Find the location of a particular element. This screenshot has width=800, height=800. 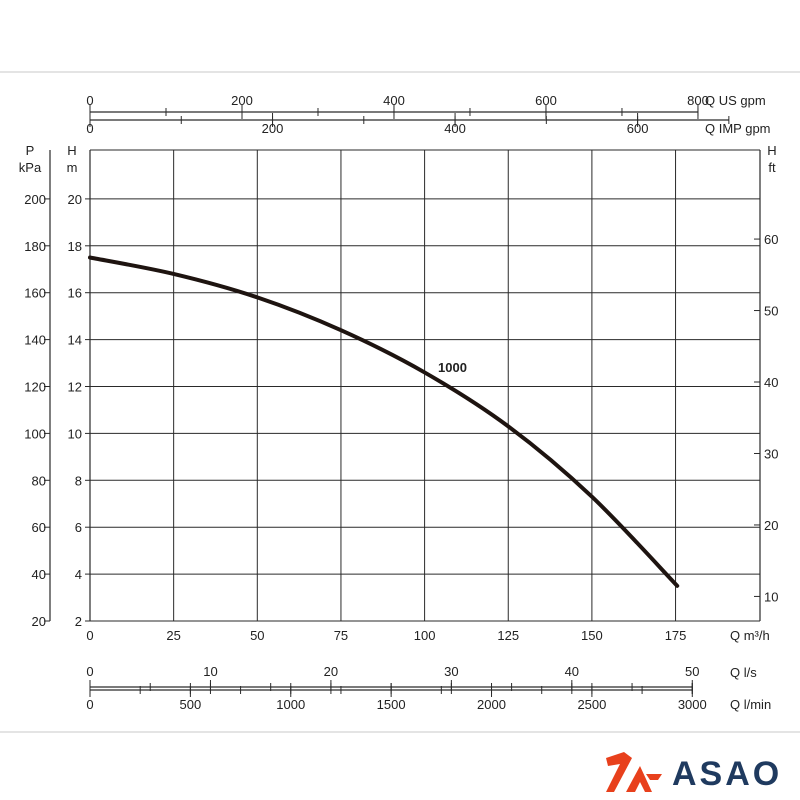

top-imp-gpm-tick-label: 200 is located at coordinates (273, 128).